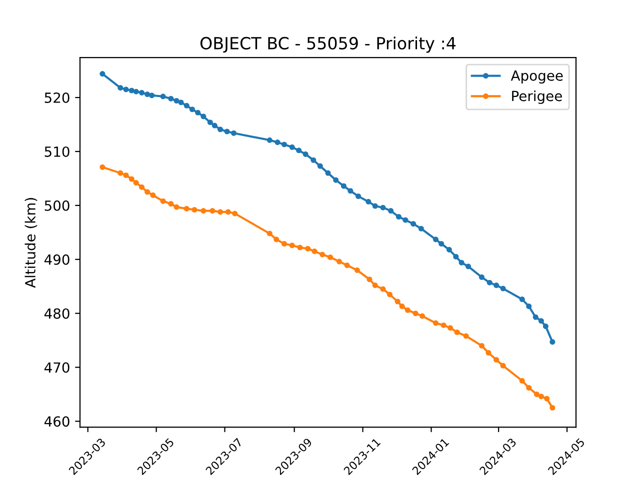 The height and width of the screenshot is (480, 640). I want to click on y-tick-label: 520, so click(57, 97).